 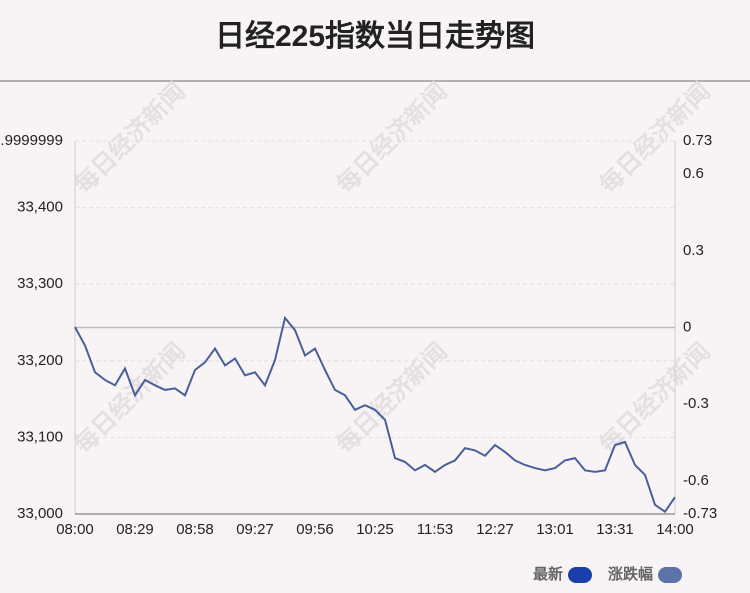 What do you see at coordinates (135, 529) in the screenshot?
I see `x-tick-label: 08:29` at bounding box center [135, 529].